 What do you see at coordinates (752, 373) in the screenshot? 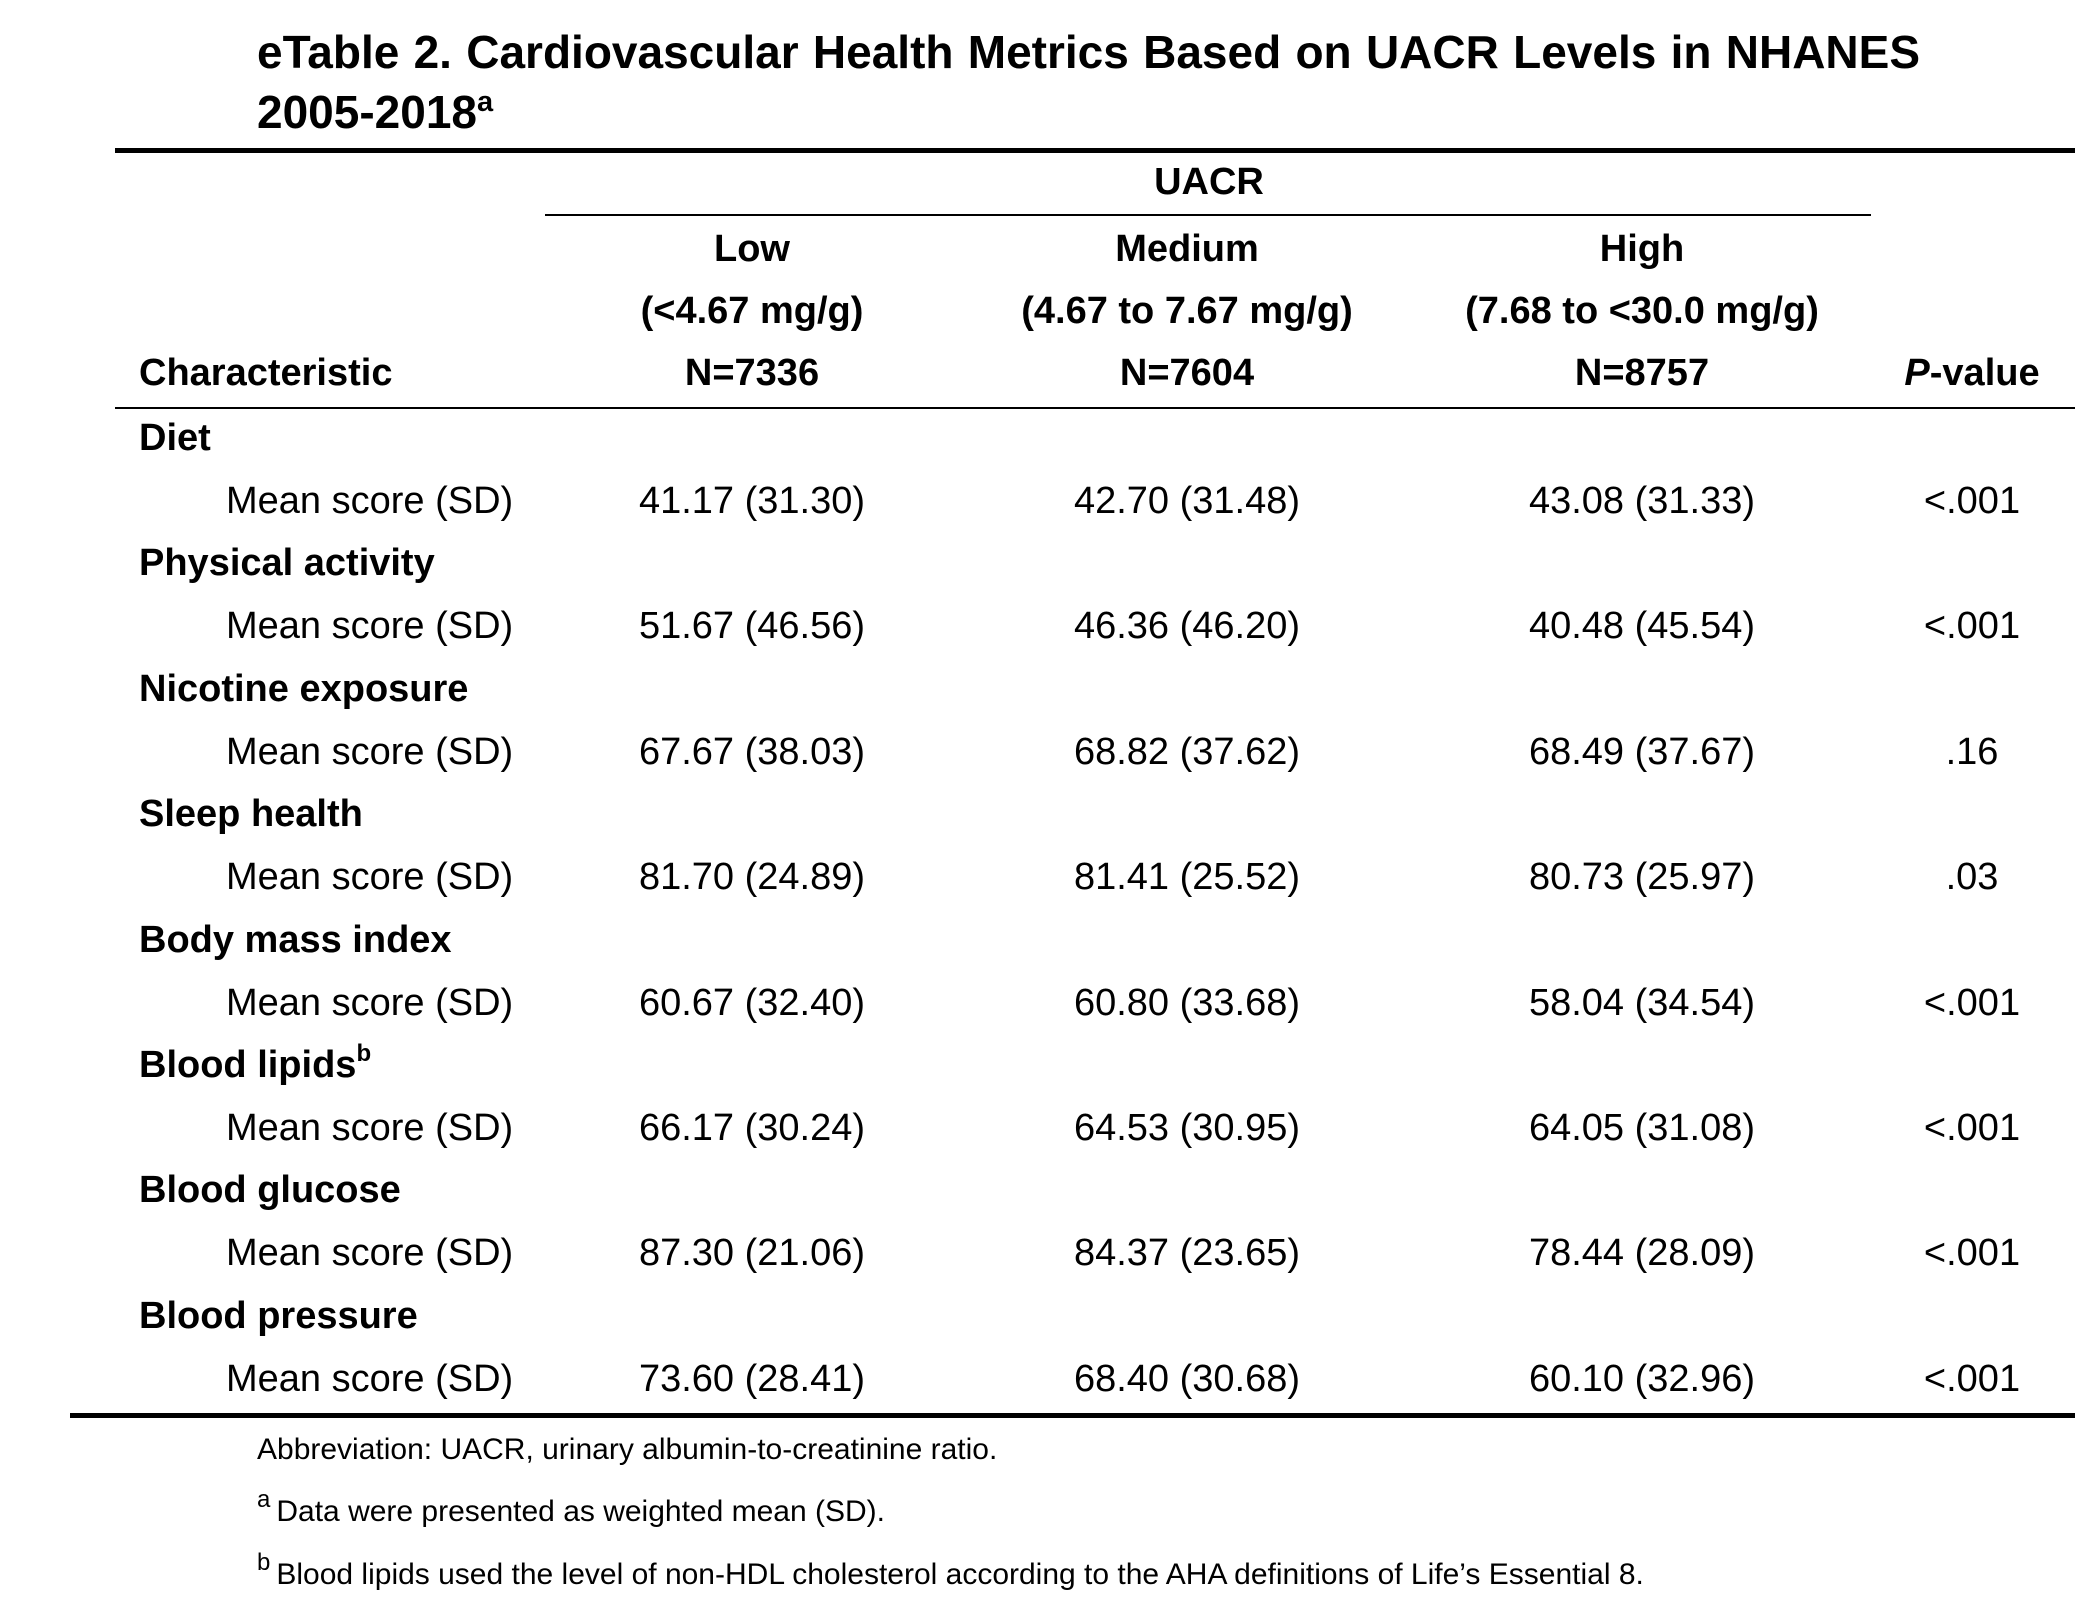
I see `col-low-n: N=7336` at bounding box center [752, 373].